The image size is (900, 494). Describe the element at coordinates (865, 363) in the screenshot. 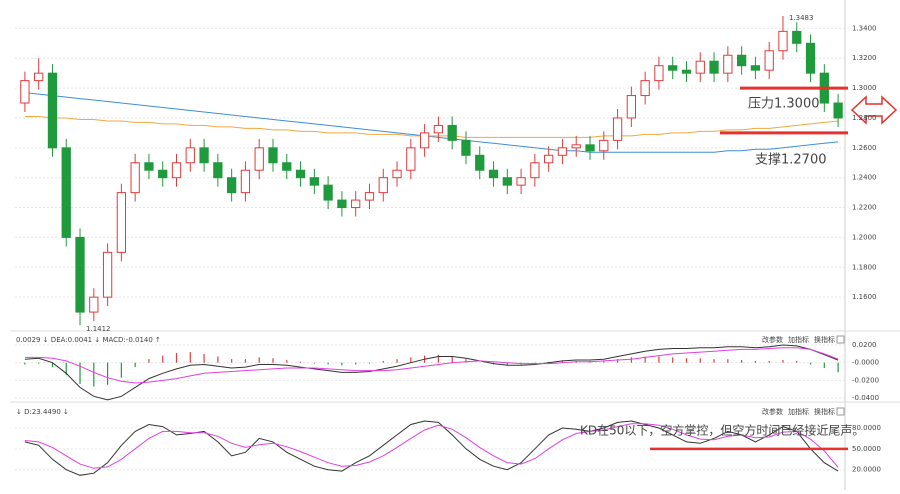

I see `y-tick-label: -0.0000` at that location.